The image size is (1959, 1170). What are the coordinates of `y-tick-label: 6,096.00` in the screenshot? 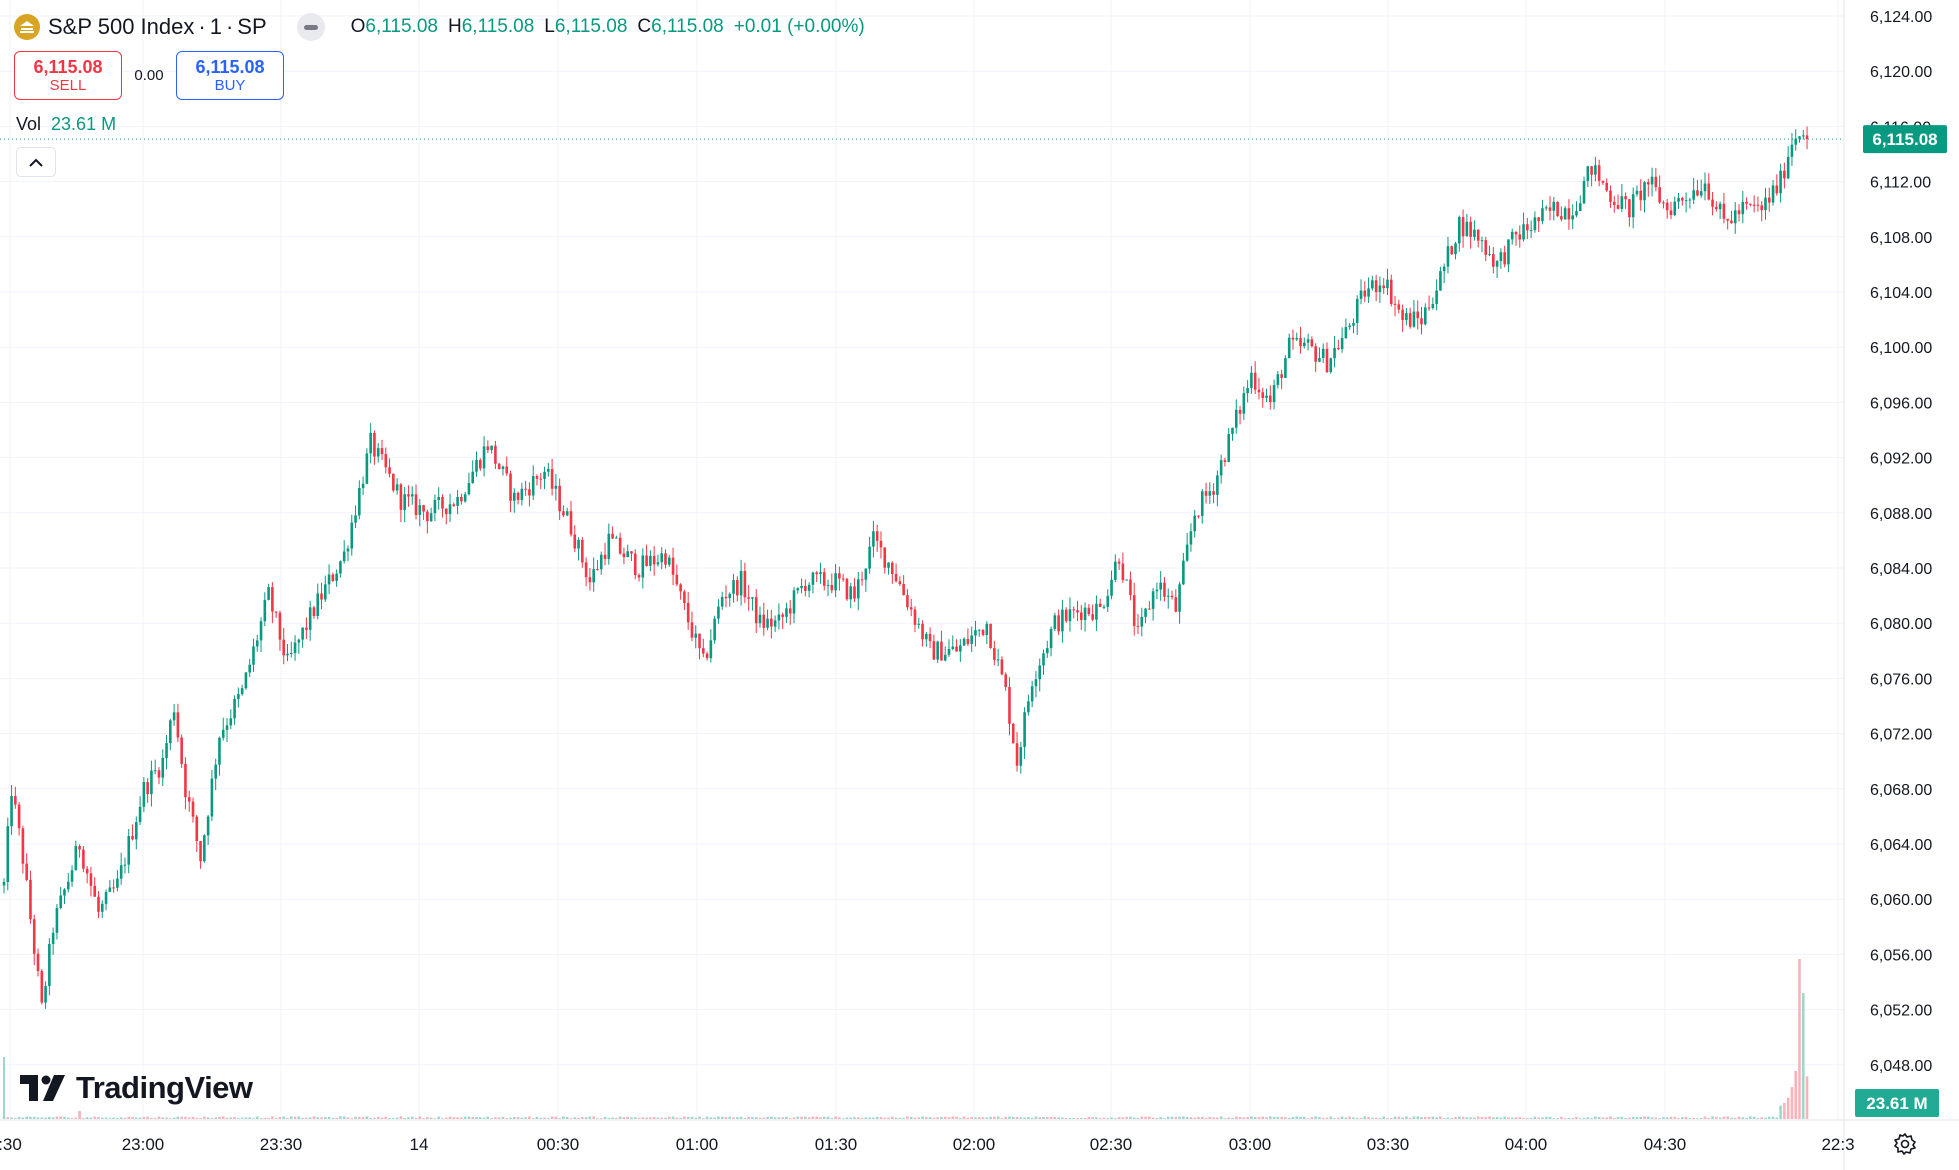 It's located at (1901, 403).